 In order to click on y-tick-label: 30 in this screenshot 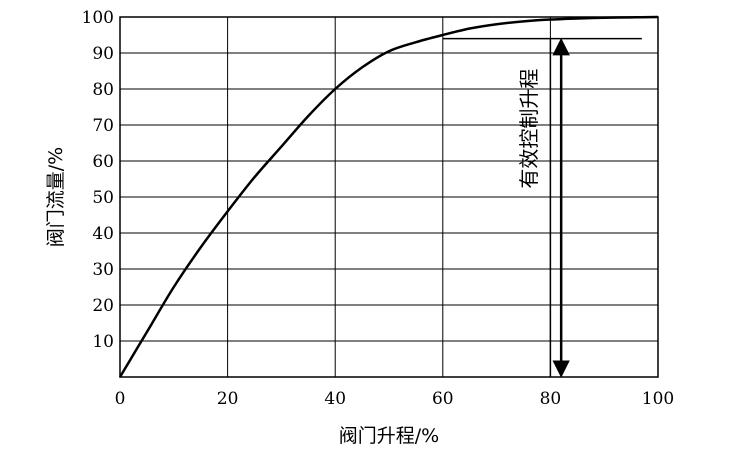, I will do `click(103, 270)`.